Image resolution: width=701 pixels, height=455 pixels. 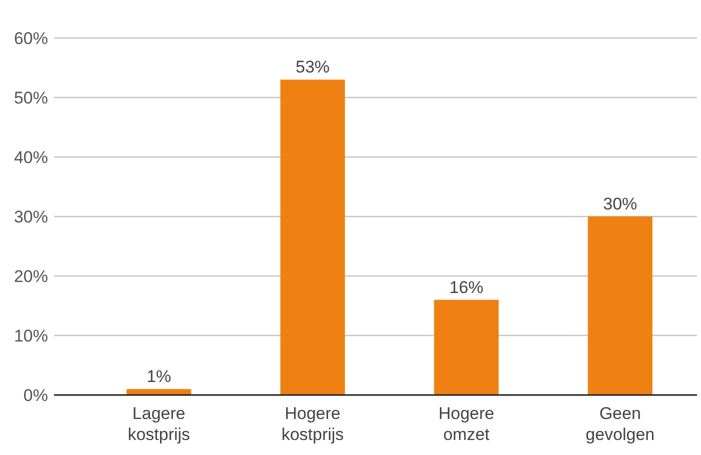 What do you see at coordinates (31, 276) in the screenshot?
I see `y-tick-label: 20%` at bounding box center [31, 276].